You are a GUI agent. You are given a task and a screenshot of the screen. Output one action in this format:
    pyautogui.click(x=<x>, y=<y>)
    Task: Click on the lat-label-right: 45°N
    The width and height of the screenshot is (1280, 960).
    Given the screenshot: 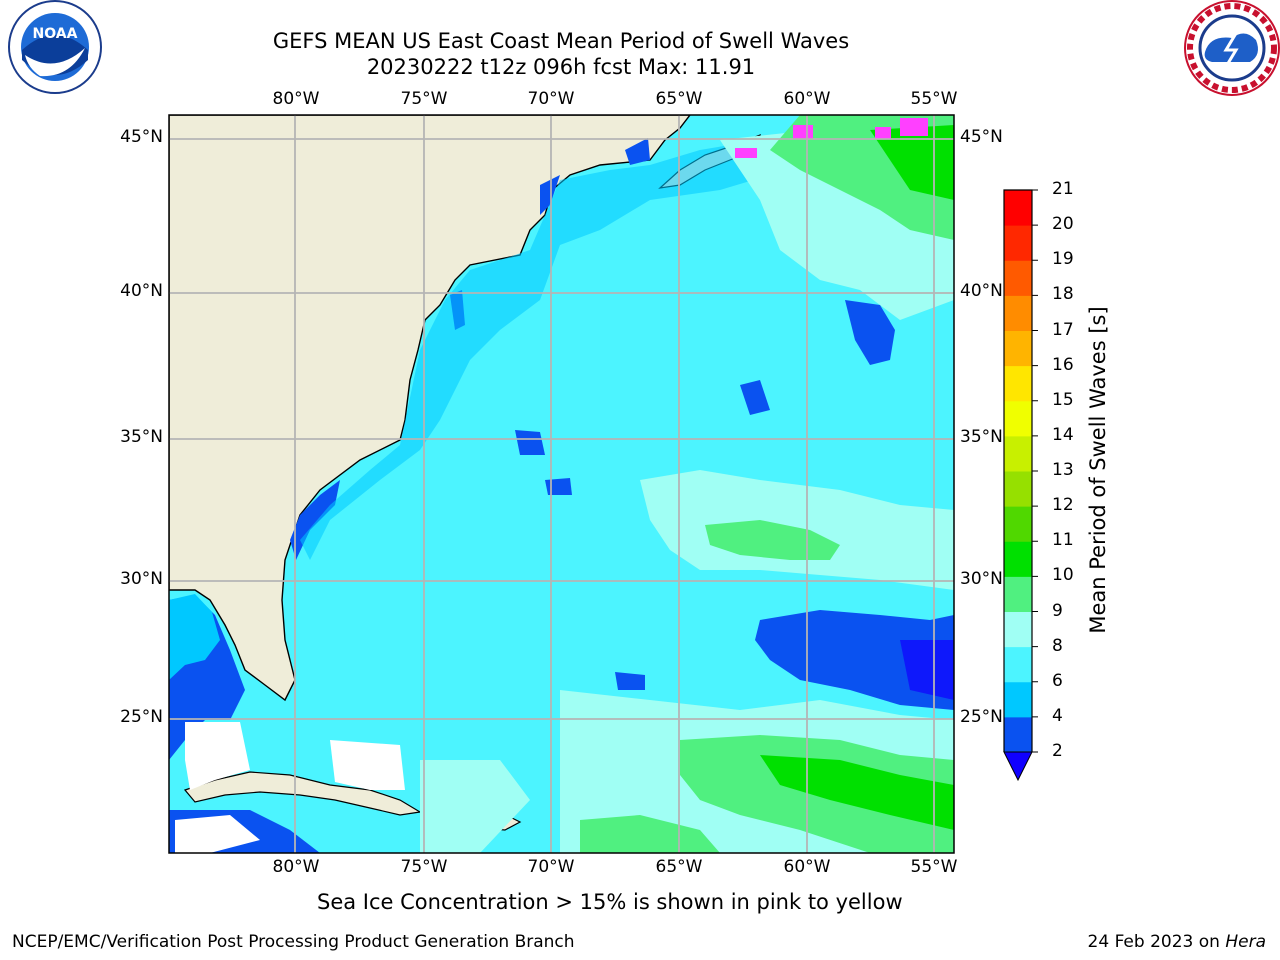 What is the action you would take?
    pyautogui.click(x=981, y=137)
    